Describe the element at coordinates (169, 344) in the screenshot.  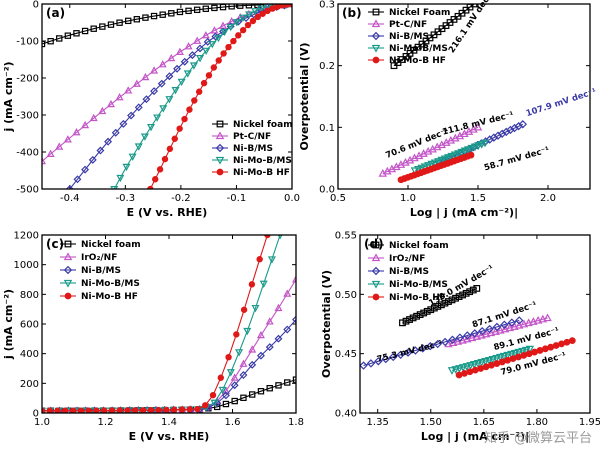
I see `series-iro-nf` at that location.